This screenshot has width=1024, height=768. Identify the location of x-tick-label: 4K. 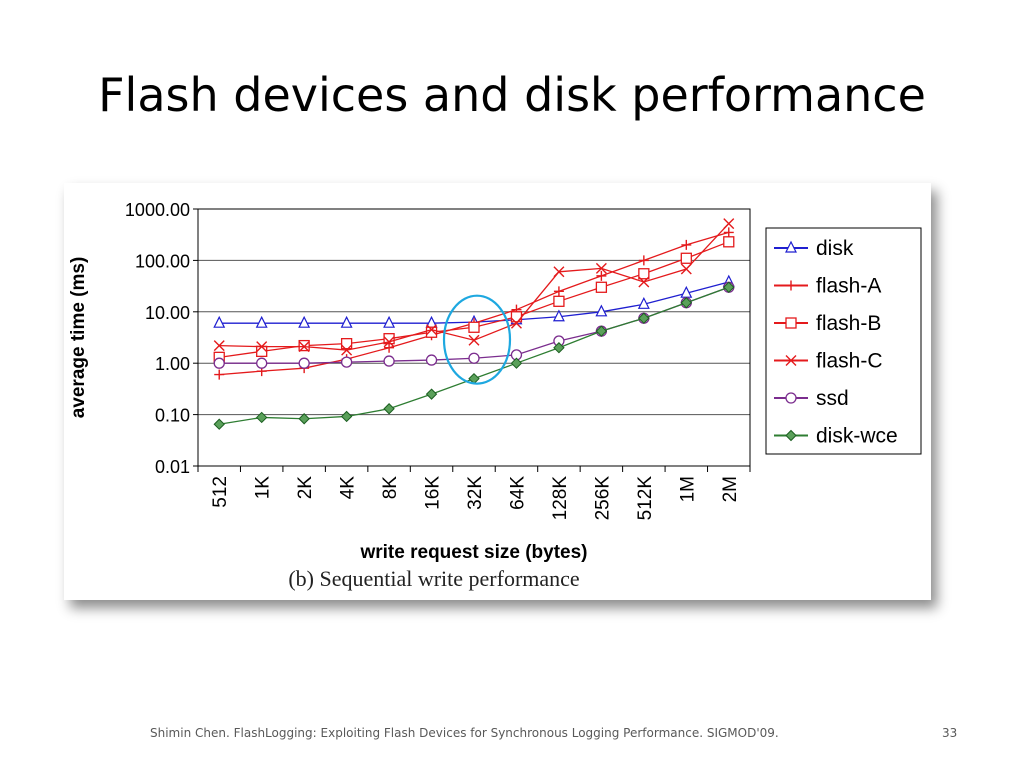
(348, 488).